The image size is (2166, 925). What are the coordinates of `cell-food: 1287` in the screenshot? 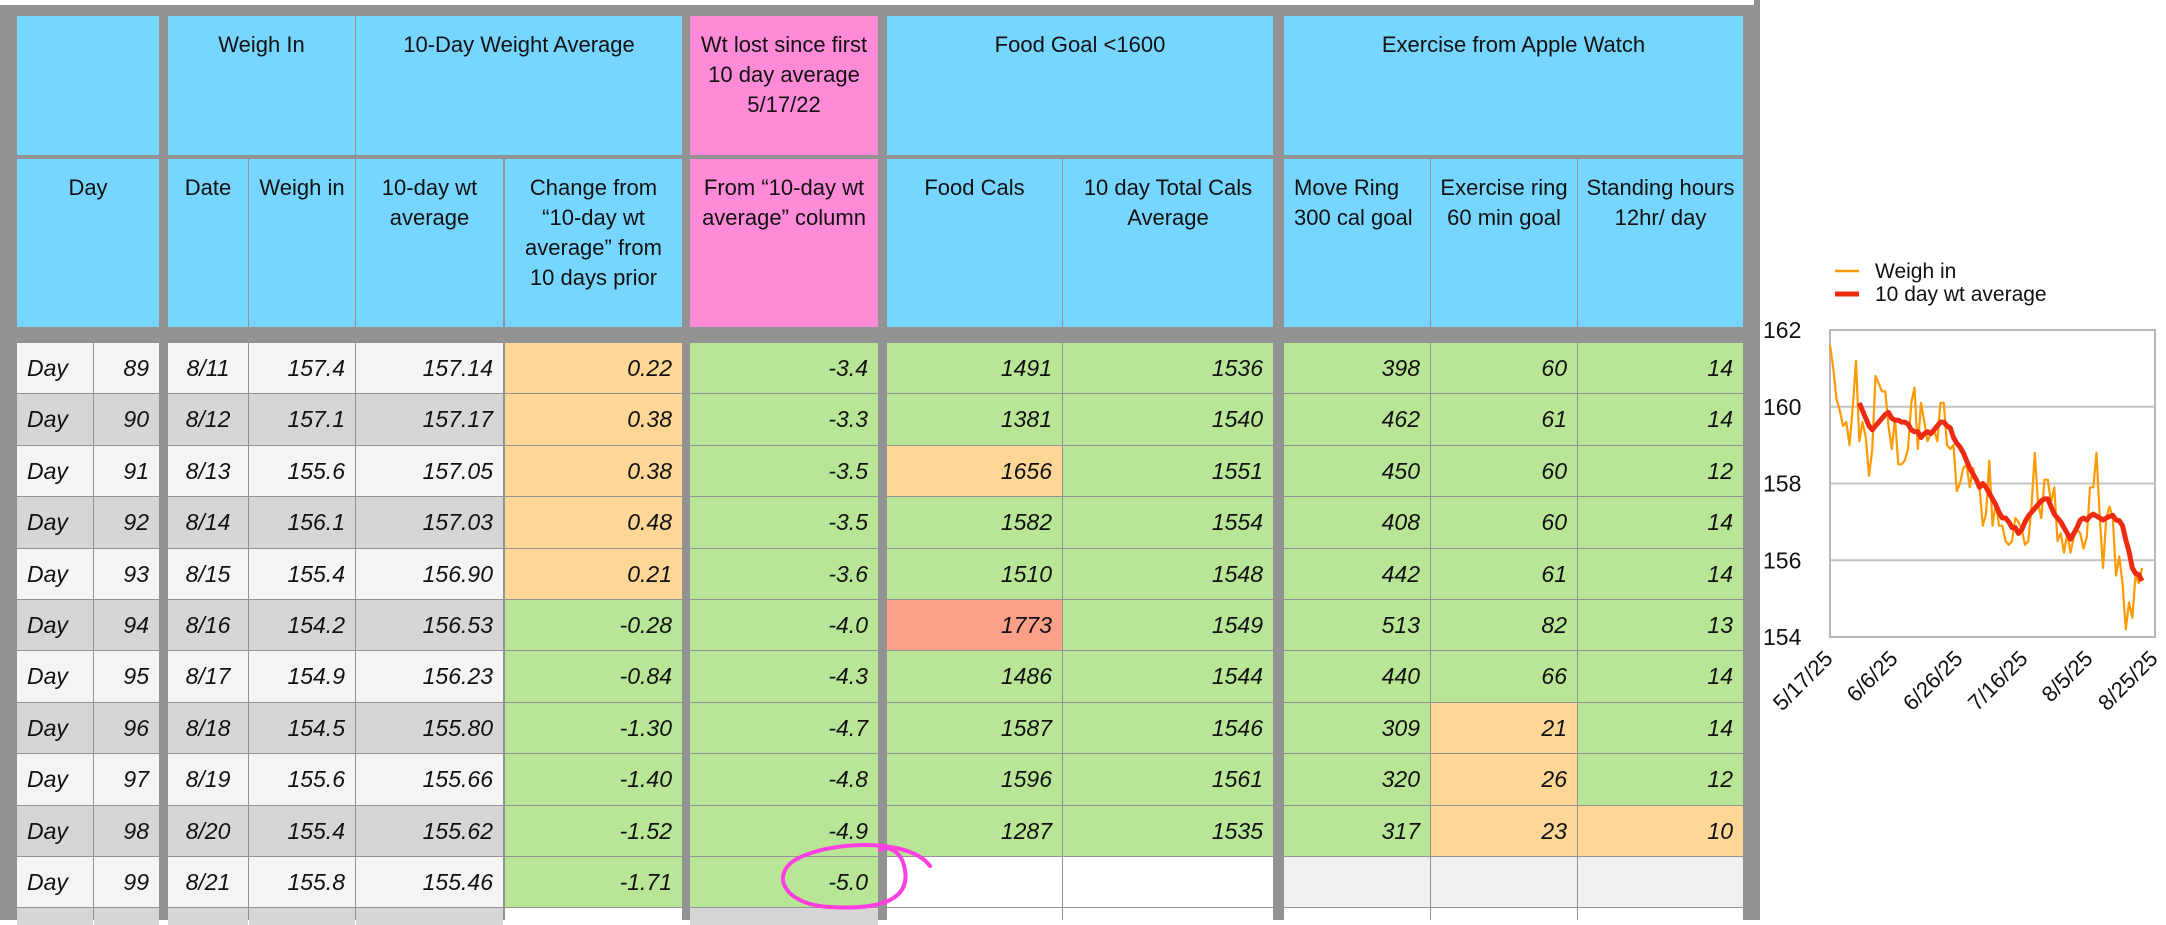 It's located at (974, 831).